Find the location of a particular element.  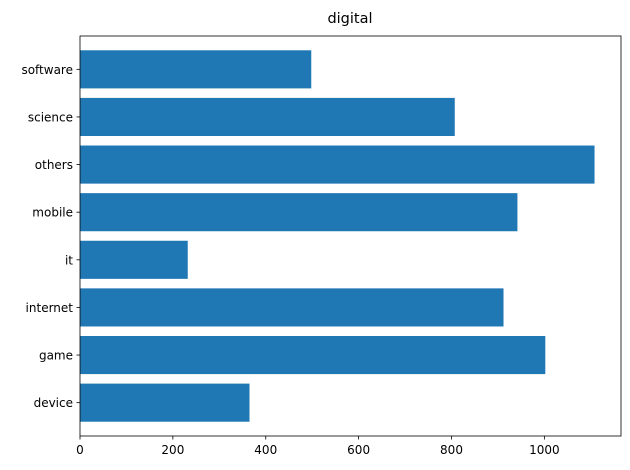

y-tick-label: science is located at coordinates (50, 117).